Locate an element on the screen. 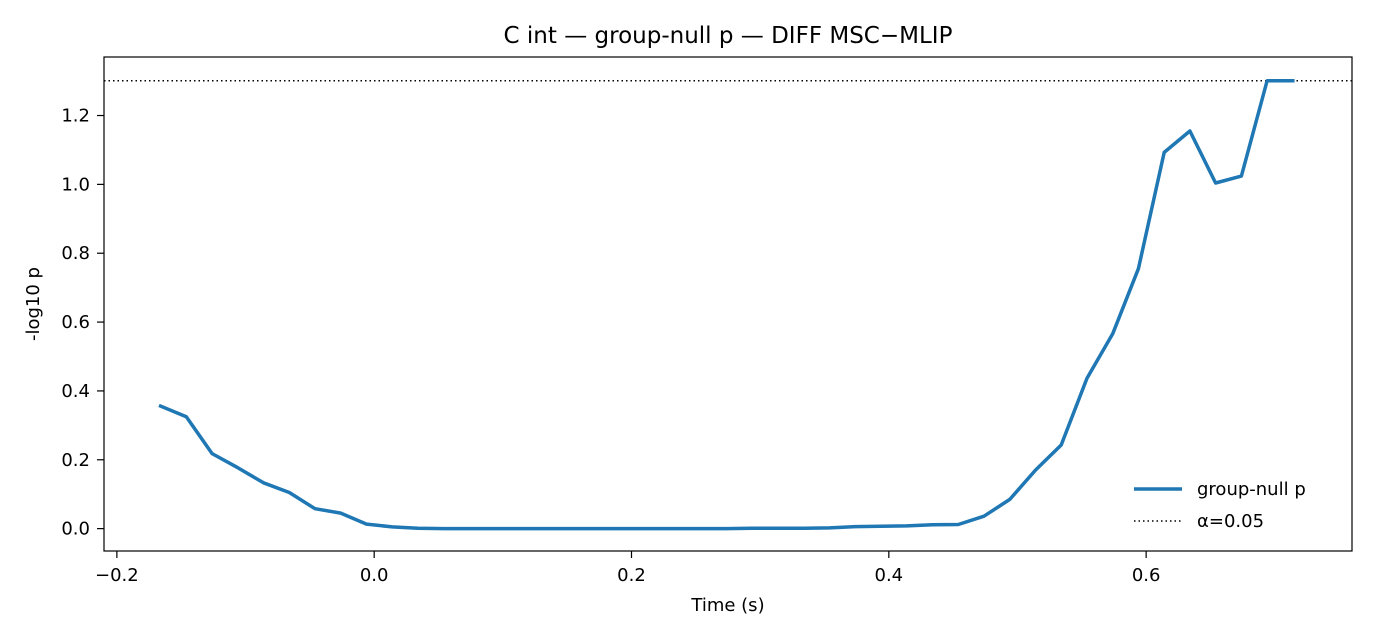  x-tick-label: 0.2 is located at coordinates (631, 575).